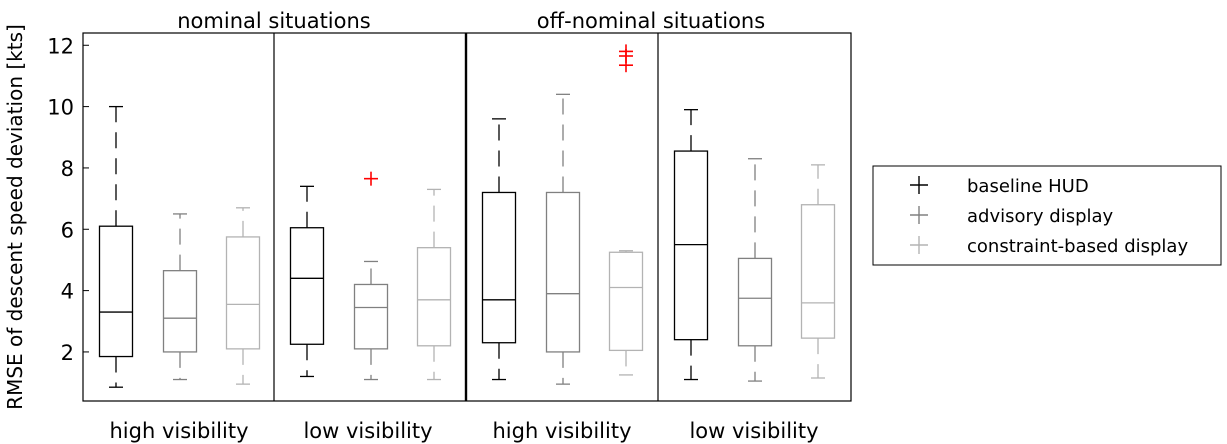 This screenshot has height=444, width=1227. Describe the element at coordinates (67, 353) in the screenshot. I see `y-tick-label: 2` at that location.